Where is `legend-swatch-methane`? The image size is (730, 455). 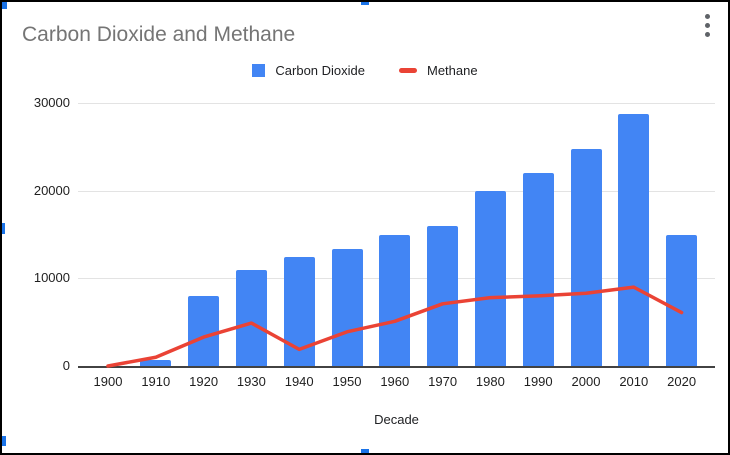 legend-swatch-methane is located at coordinates (408, 70).